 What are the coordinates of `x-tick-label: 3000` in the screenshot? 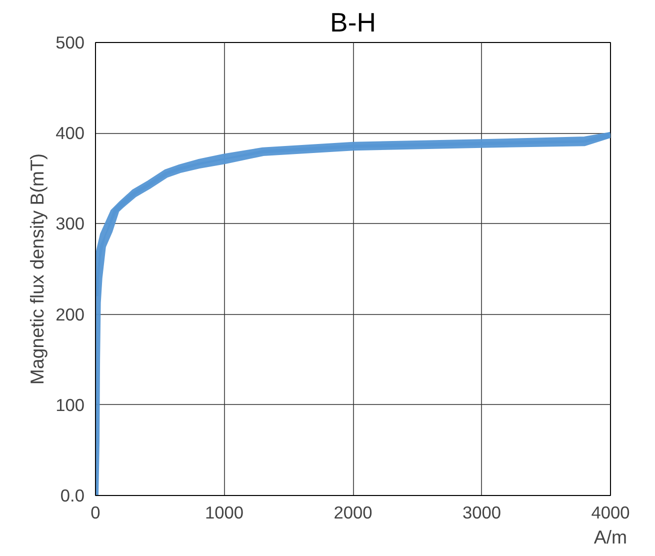 It's located at (482, 512).